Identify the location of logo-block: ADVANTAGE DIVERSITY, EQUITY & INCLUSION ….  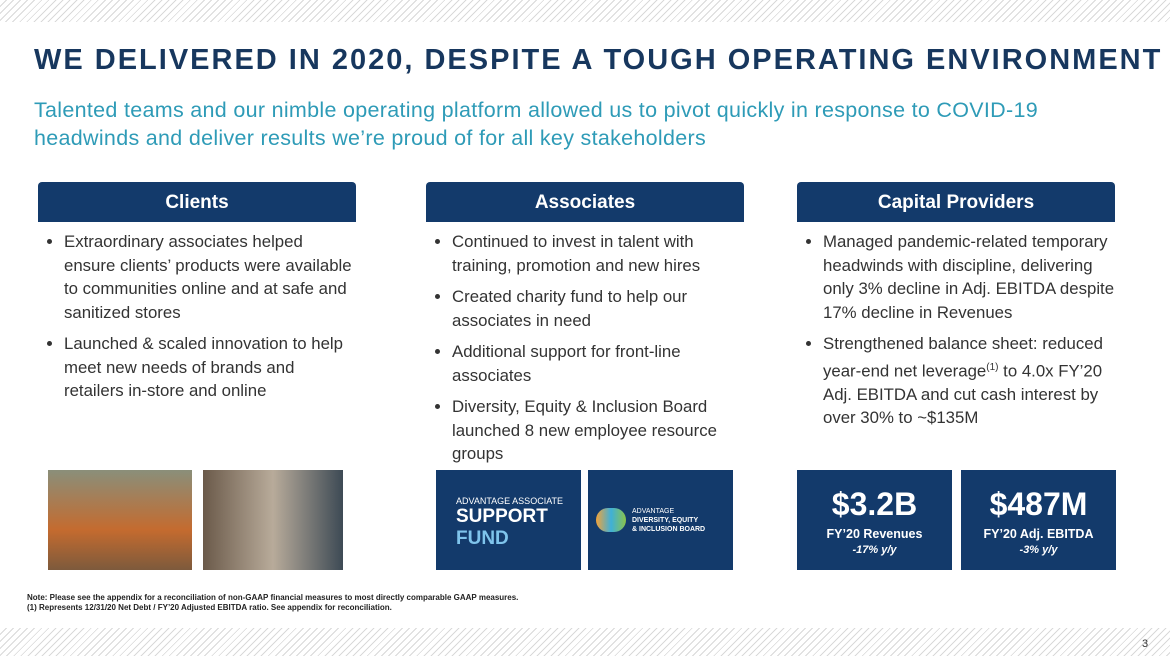
(668, 520).